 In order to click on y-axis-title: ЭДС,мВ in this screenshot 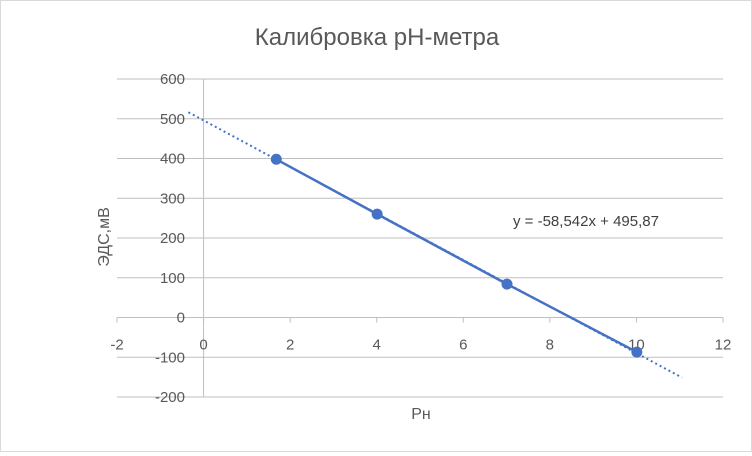, I will do `click(104, 236)`.